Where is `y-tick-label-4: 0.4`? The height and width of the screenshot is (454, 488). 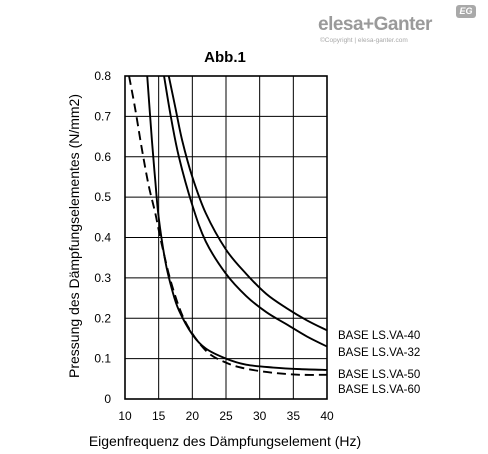 y-tick-label-4: 0.4 is located at coordinates (102, 238).